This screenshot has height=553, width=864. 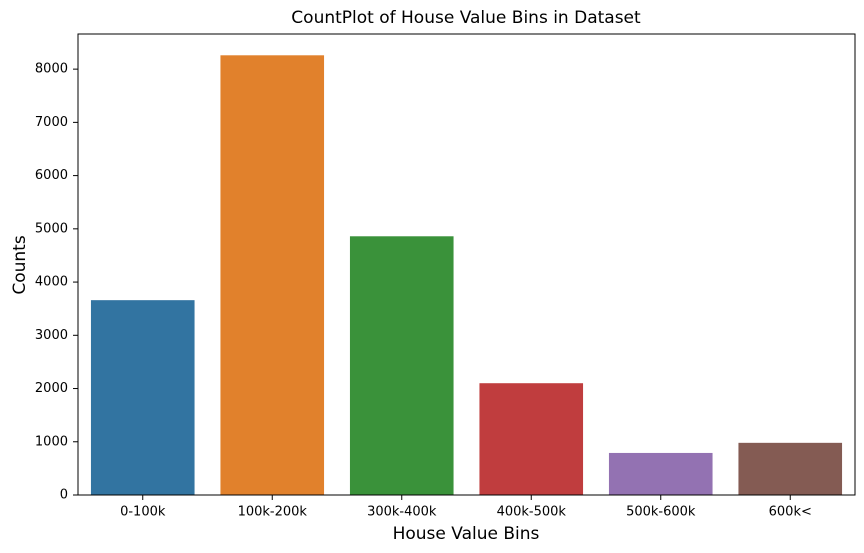 I want to click on y-tick-label: 4000, so click(x=51, y=282).